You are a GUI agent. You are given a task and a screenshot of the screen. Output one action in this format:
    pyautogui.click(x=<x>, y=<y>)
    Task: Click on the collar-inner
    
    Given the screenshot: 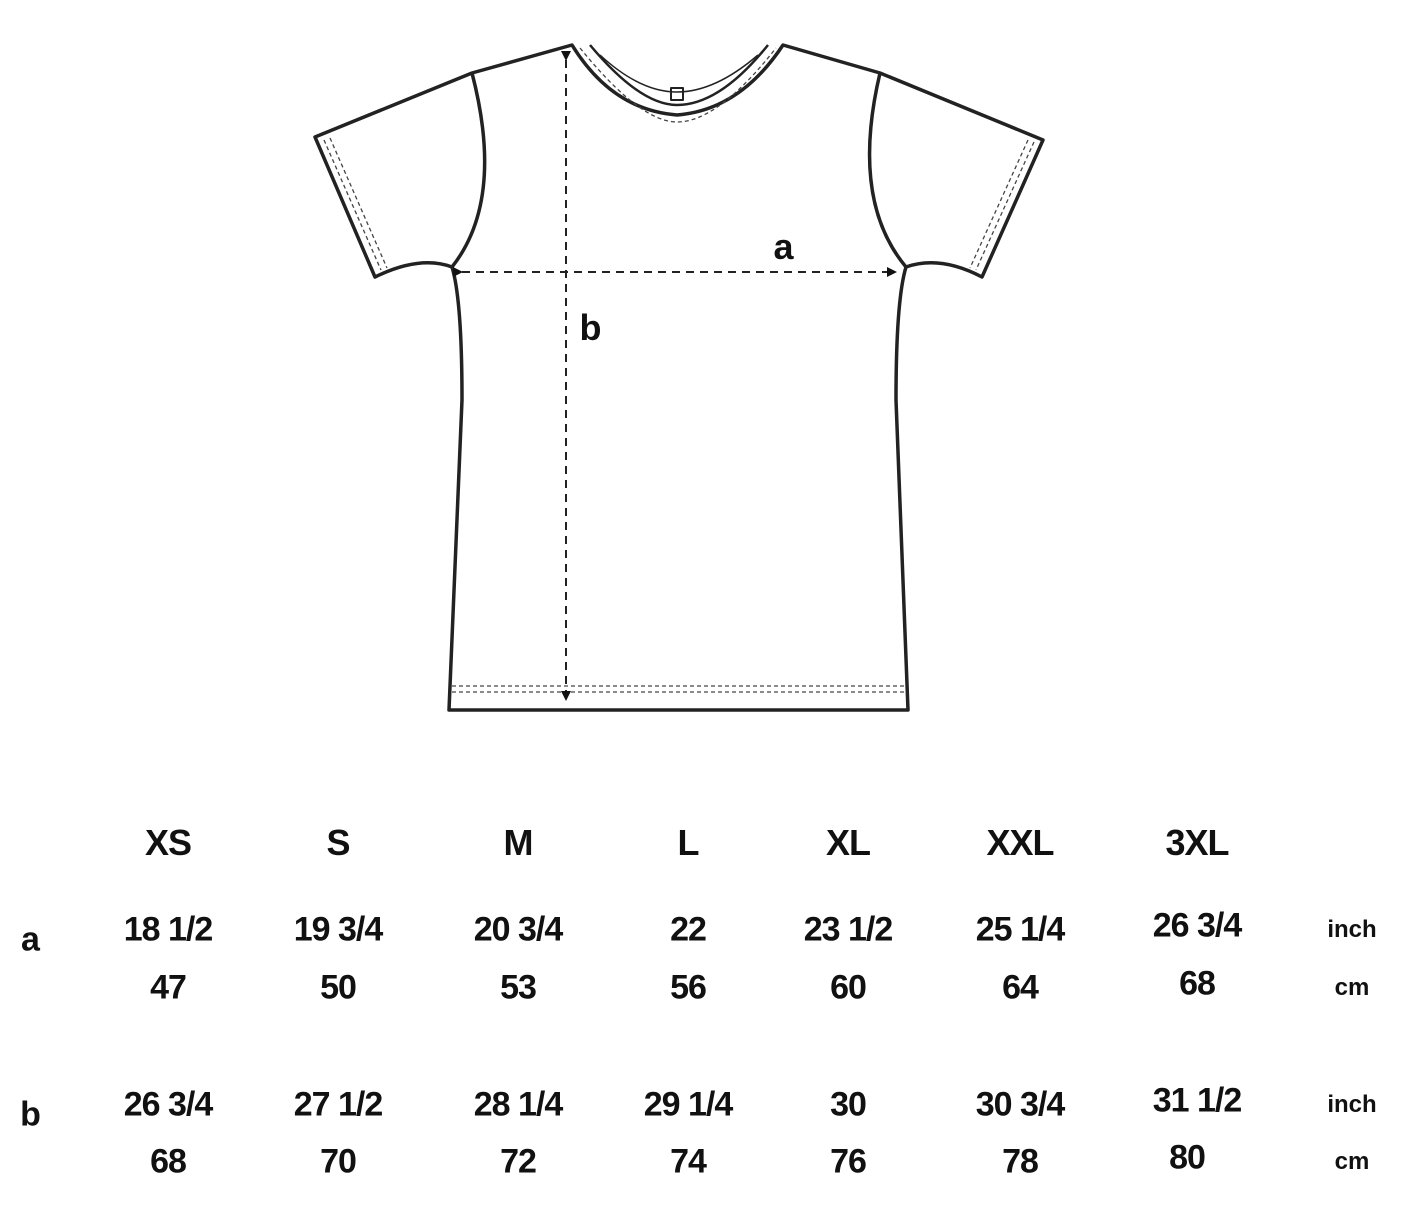 What is the action you would take?
    pyautogui.click(x=679, y=75)
    